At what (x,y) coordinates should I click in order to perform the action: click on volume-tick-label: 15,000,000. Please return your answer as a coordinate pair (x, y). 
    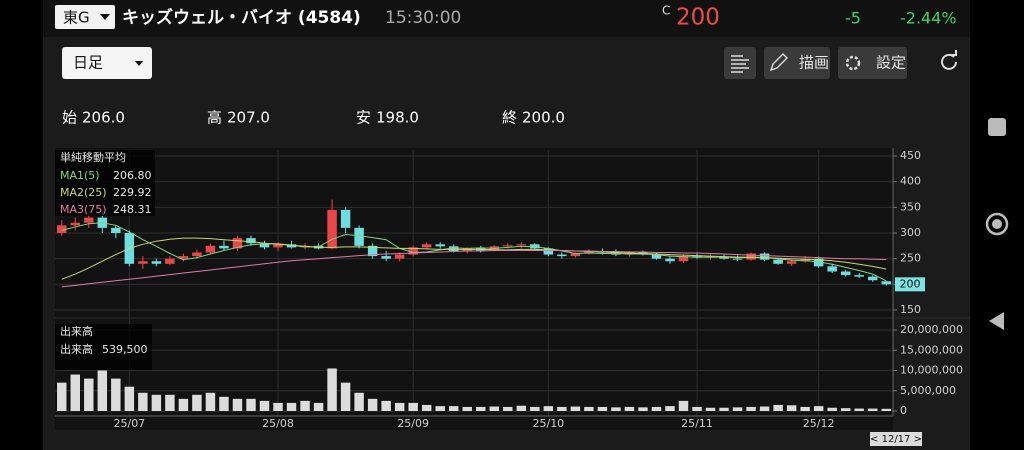
    Looking at the image, I should click on (931, 349).